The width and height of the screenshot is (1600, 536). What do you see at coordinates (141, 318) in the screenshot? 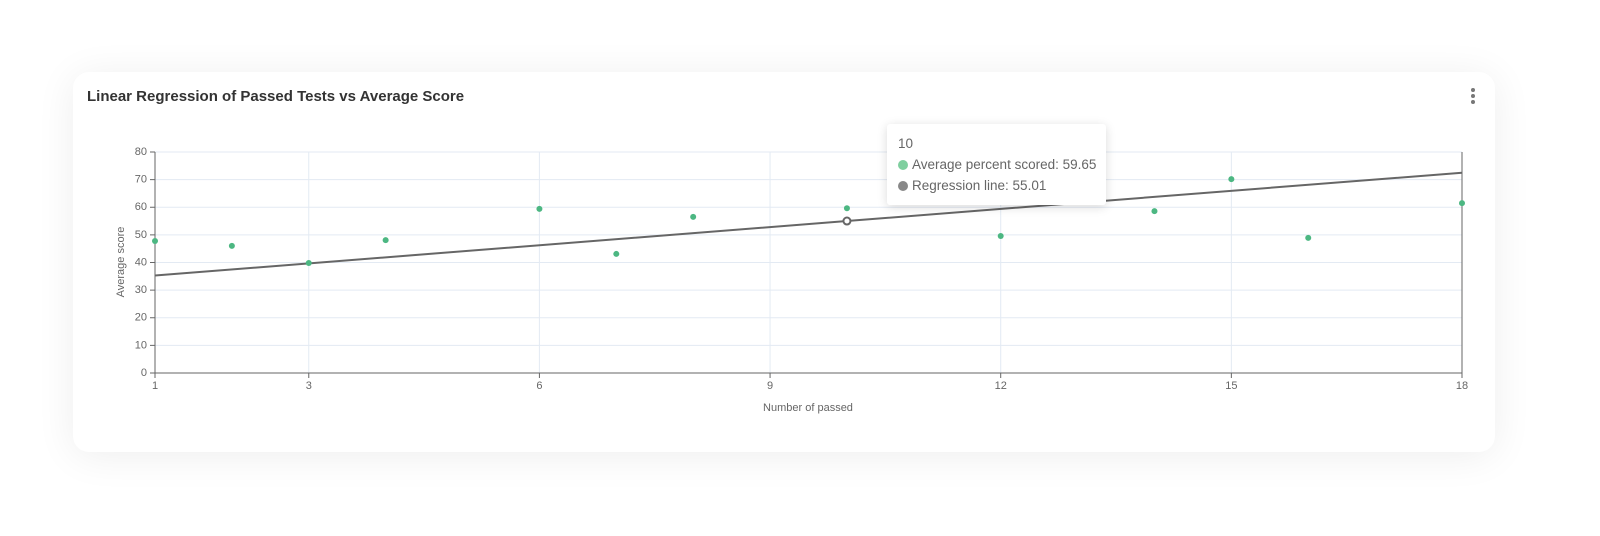
I see `y-tick-label: 20` at bounding box center [141, 318].